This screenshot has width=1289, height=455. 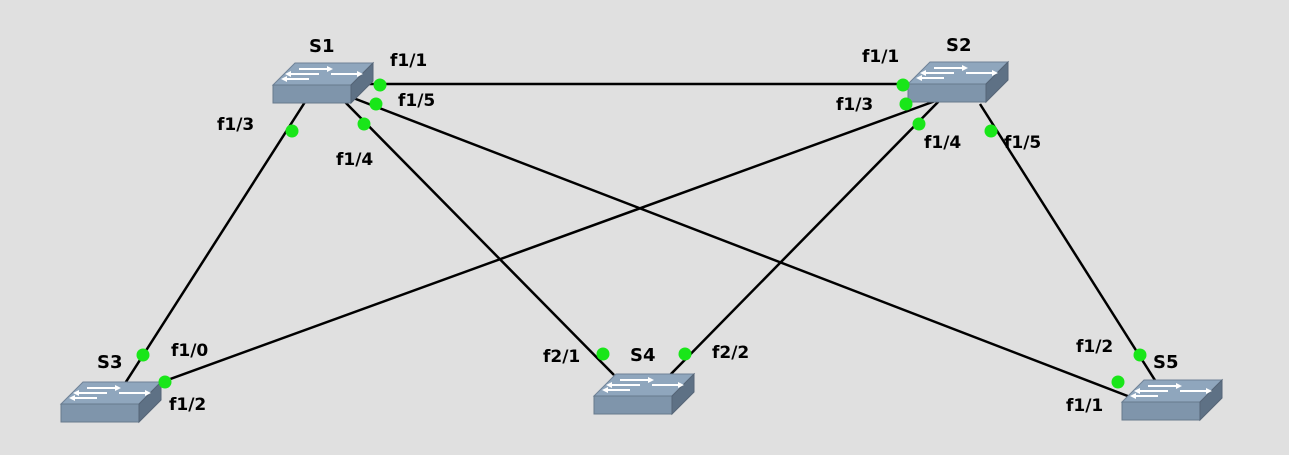 I want to click on link-s1-s3, so click(x=214, y=243).